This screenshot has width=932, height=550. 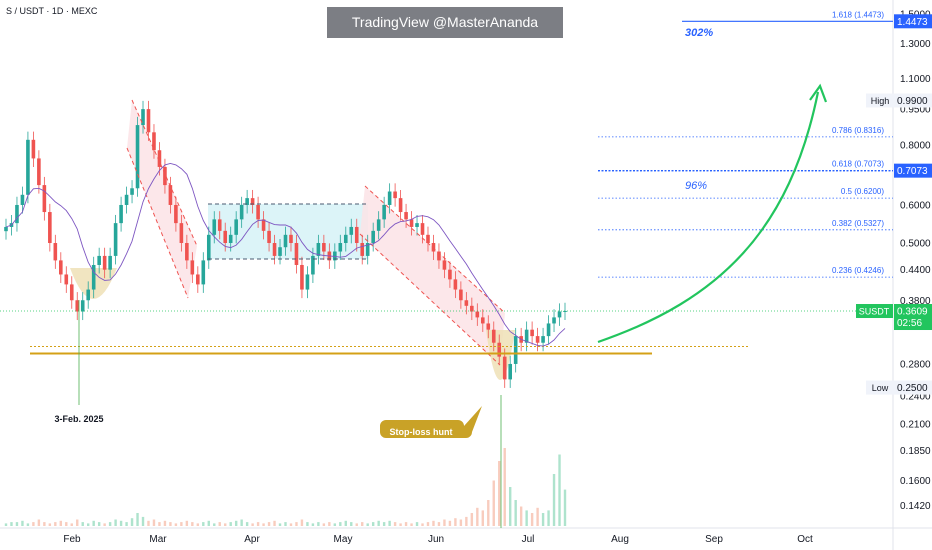 I want to click on volume-bars, so click(x=285, y=487).